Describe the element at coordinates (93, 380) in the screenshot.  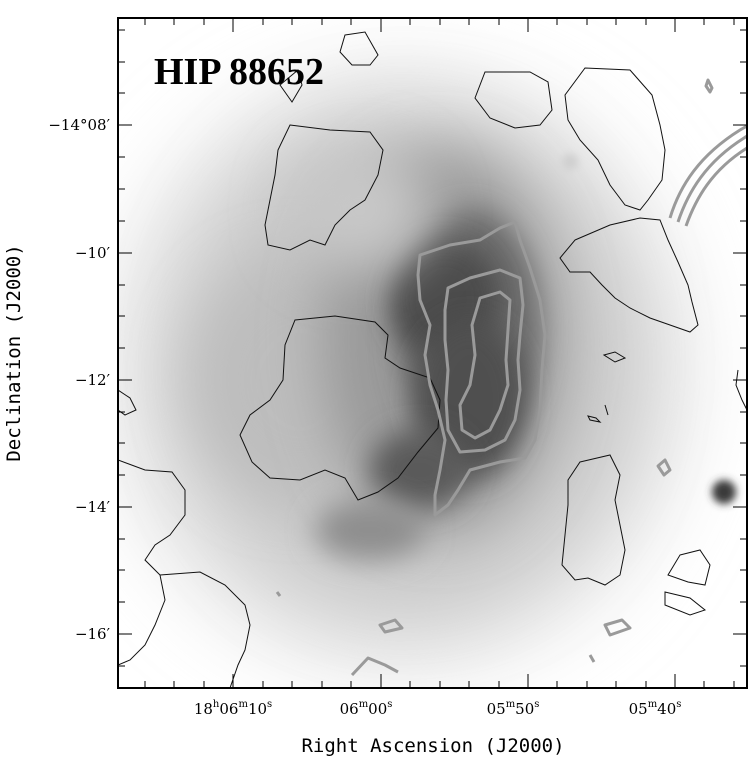
I see `y-tick-label: −12′` at that location.